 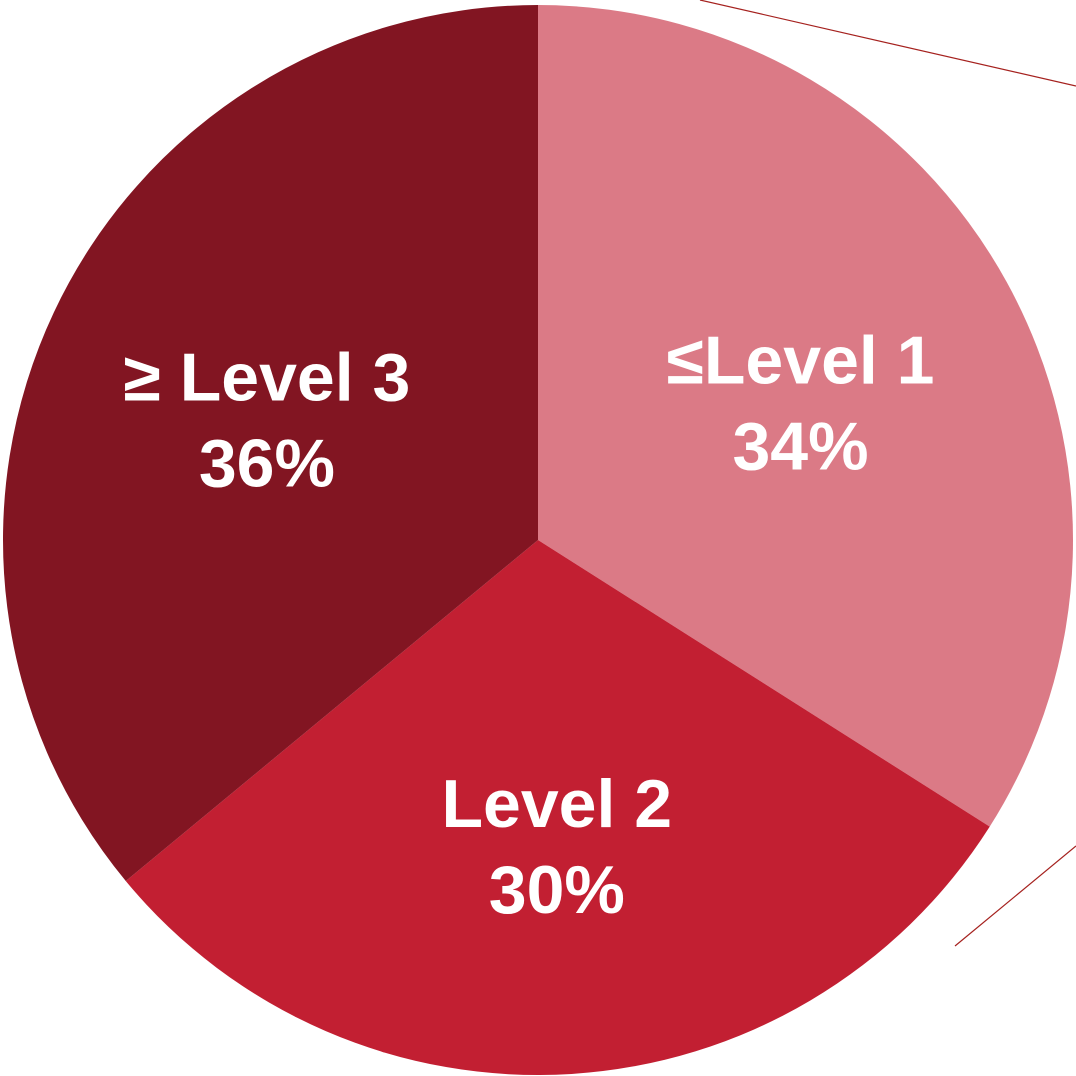 What do you see at coordinates (267, 463) in the screenshot?
I see `slice-value-label: 36%` at bounding box center [267, 463].